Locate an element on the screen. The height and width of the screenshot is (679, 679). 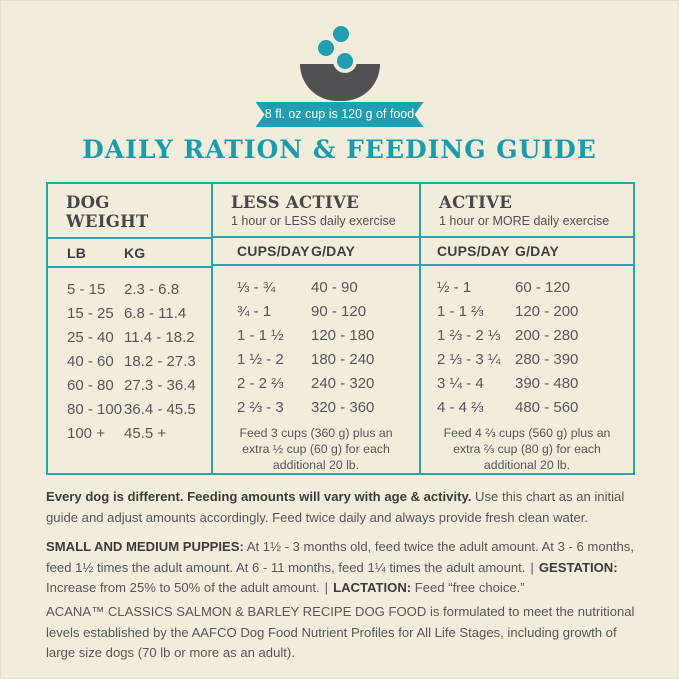
page-title: DAILY RATION & FEEDING GUIDE is located at coordinates (339, 149).